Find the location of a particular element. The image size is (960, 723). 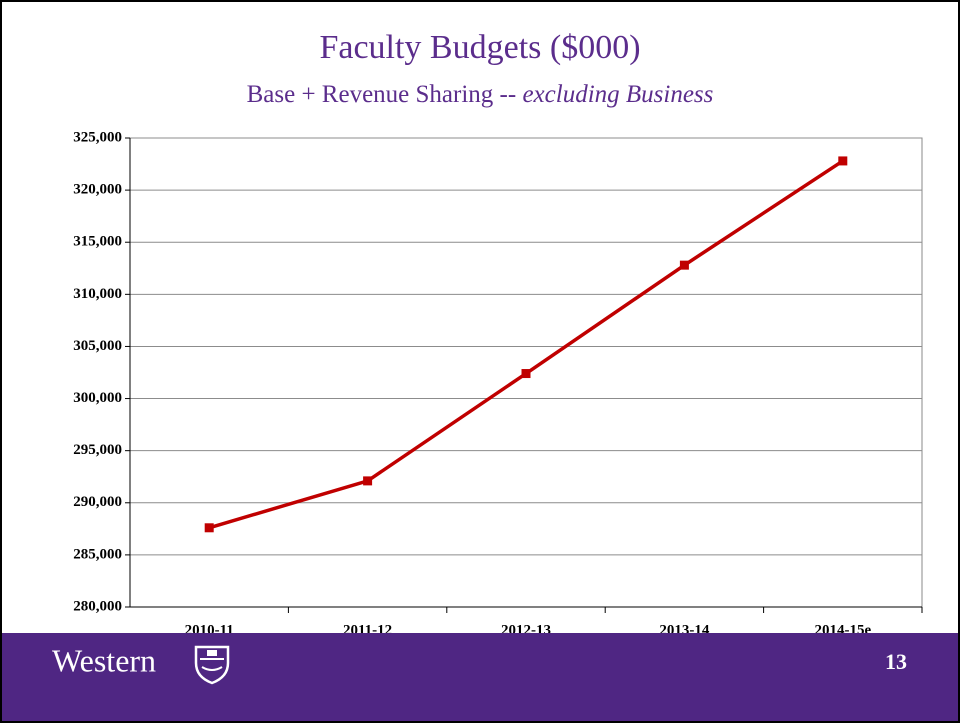

chart-title: Faculty Budgets ($000) is located at coordinates (479, 47).